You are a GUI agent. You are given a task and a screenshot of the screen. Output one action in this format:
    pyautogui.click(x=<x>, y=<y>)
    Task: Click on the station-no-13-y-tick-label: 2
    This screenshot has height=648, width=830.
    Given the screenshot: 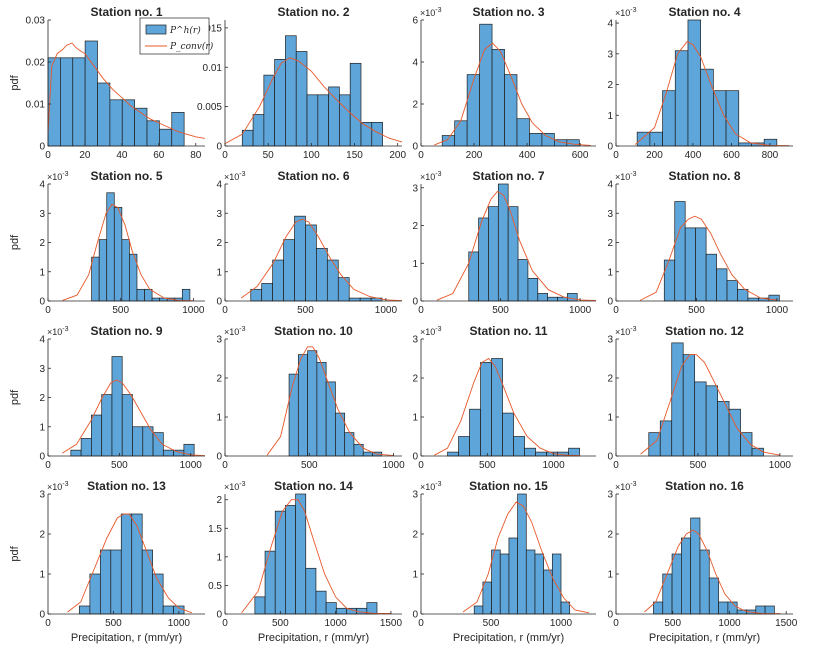 What is the action you would take?
    pyautogui.click(x=42, y=535)
    